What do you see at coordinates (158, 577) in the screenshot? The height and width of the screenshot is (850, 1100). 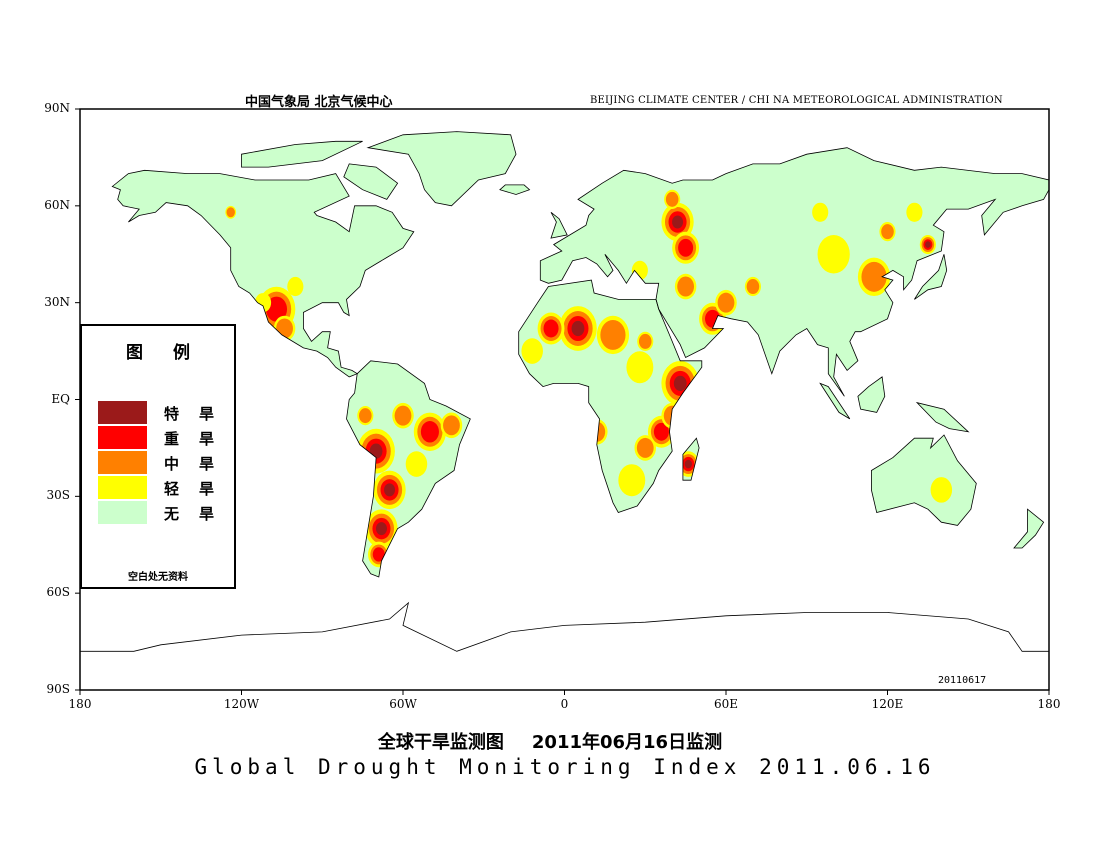 I see `legend-note: 空白处无资料` at bounding box center [158, 577].